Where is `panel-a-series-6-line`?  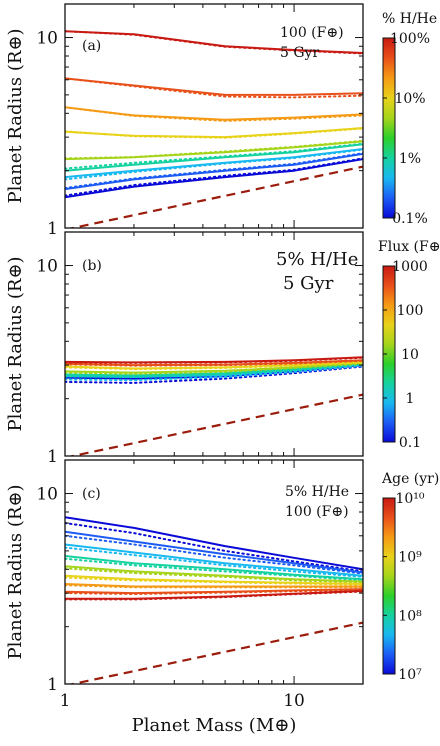 panel-a-series-6-line is located at coordinates (214, 133).